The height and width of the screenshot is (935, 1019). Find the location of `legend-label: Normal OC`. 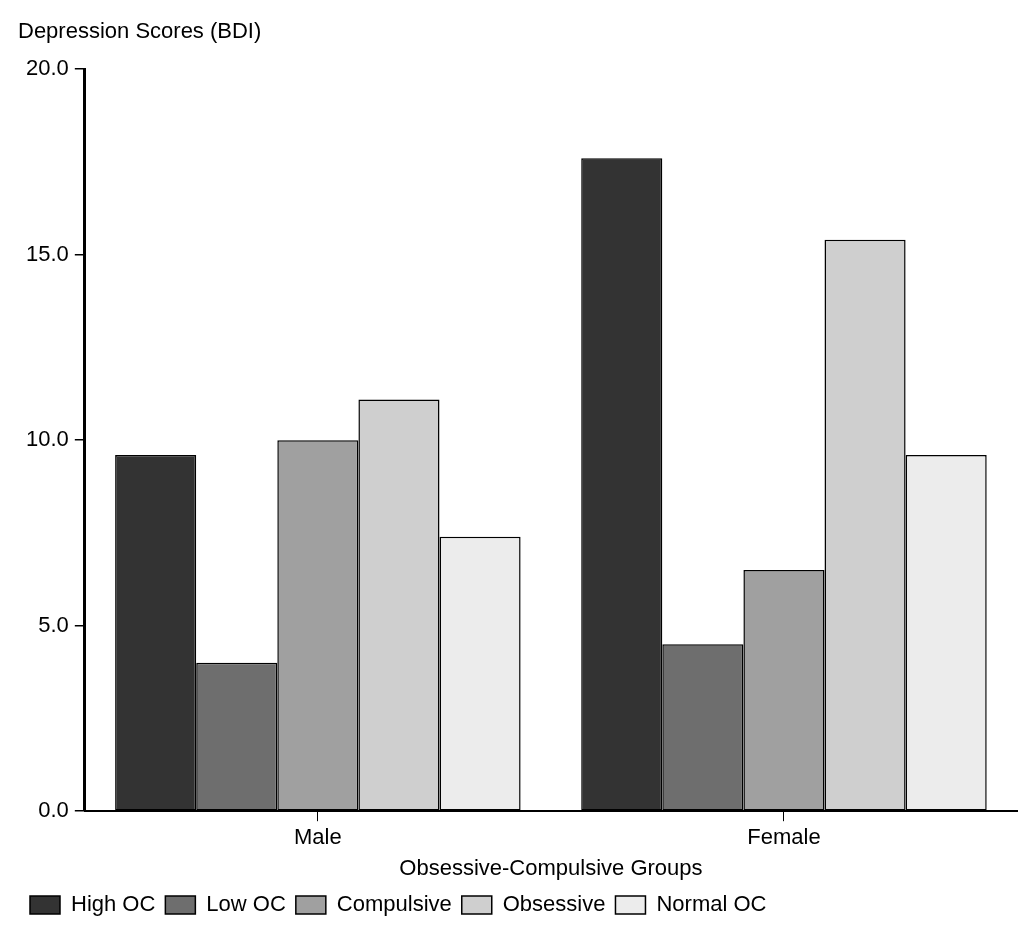

legend-label: Normal OC is located at coordinates (711, 904).